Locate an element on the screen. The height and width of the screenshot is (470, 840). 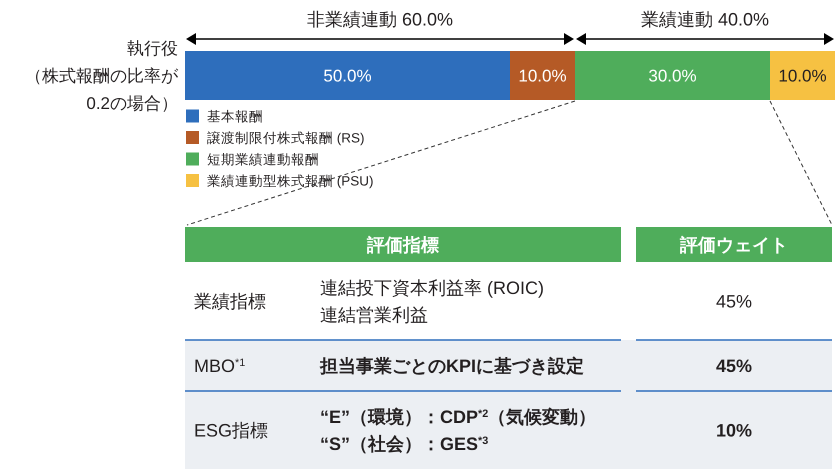
text: 連結投下資本利益率 (ROIC) 連結営業利益 is located at coordinates (432, 301).